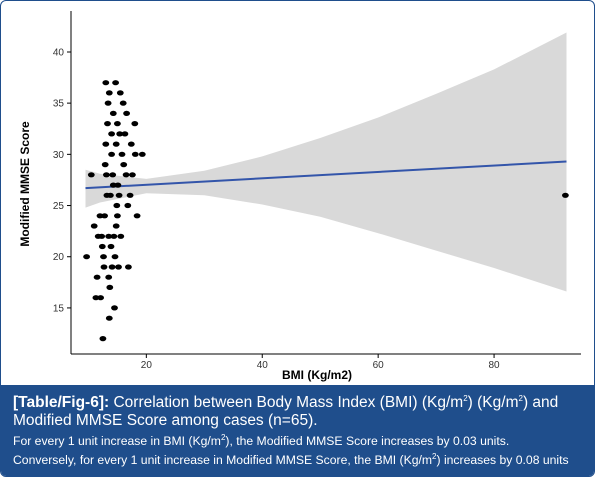  Describe the element at coordinates (263, 365) in the screenshot. I see `x-tick-label: 40` at that location.